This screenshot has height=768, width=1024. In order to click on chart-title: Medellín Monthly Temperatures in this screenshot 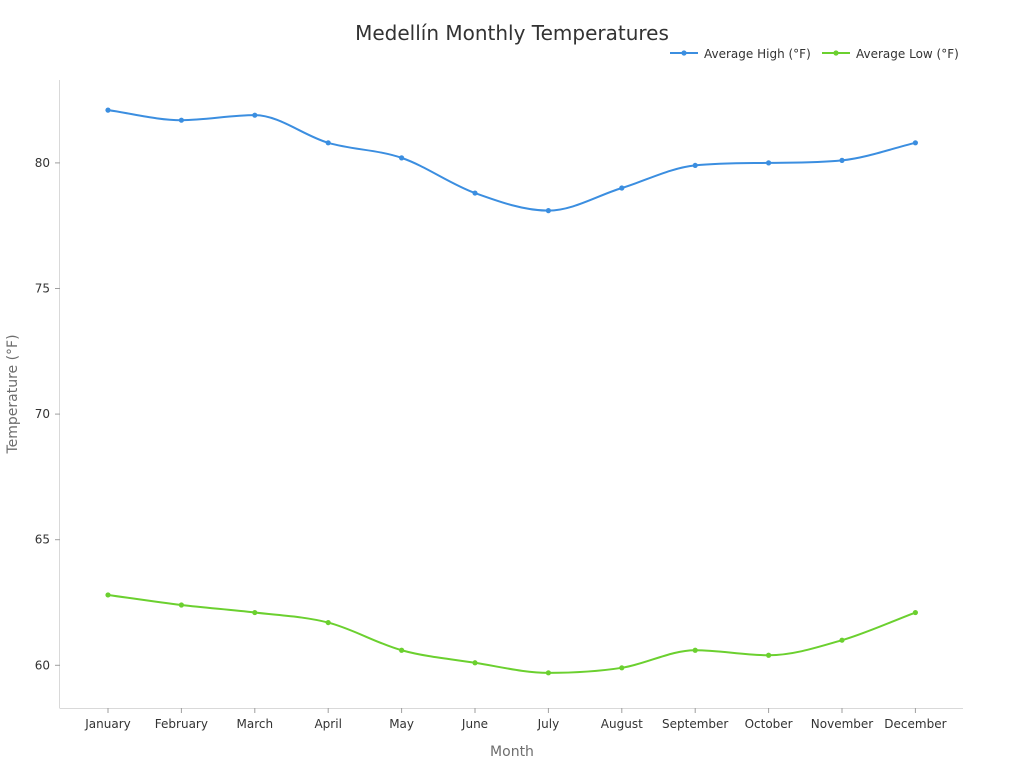, I will do `click(512, 33)`.